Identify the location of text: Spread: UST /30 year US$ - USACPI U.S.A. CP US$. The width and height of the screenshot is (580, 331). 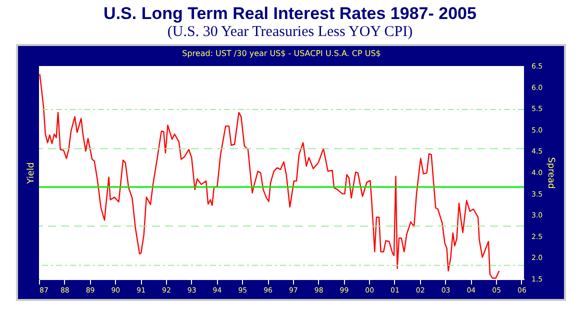
(281, 53).